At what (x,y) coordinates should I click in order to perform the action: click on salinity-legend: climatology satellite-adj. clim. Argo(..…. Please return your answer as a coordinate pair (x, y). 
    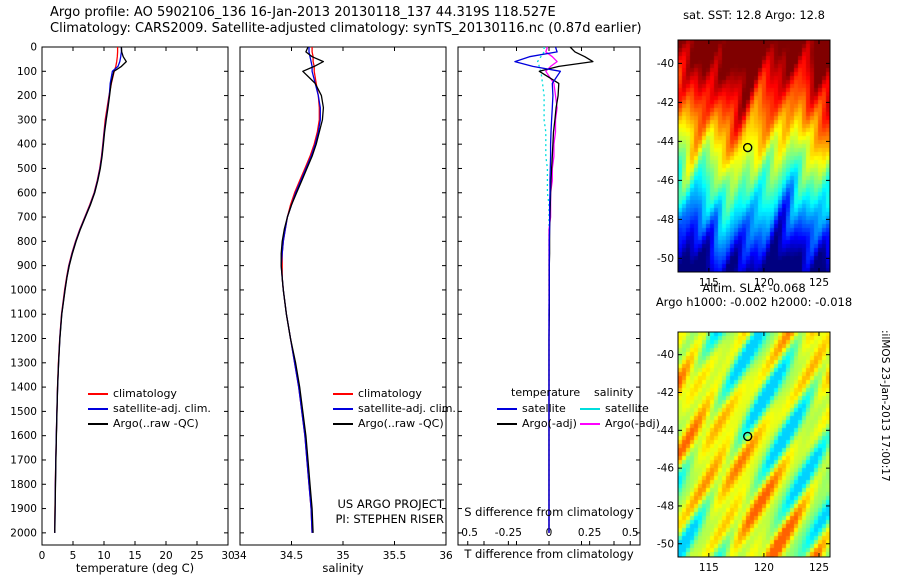
    Looking at the image, I should click on (394, 408).